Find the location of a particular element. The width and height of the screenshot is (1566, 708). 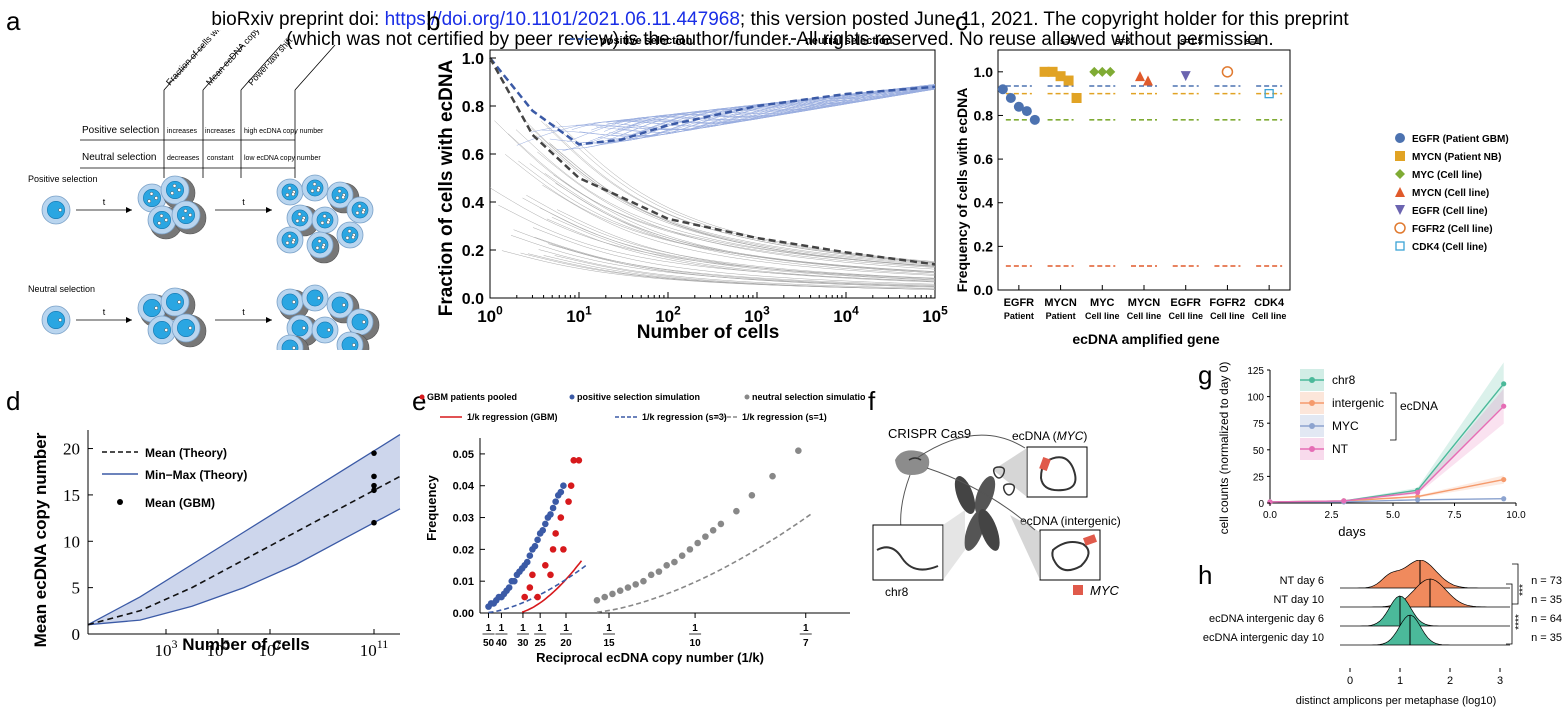

legend-entry: EGFR (Patient GBM) is located at coordinates (1460, 139).